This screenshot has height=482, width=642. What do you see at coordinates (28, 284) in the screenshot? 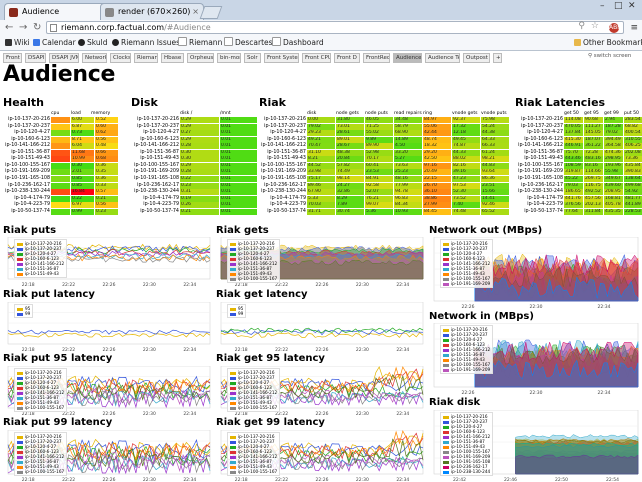
I see `x-tick-label: 22:18` at bounding box center [28, 284].